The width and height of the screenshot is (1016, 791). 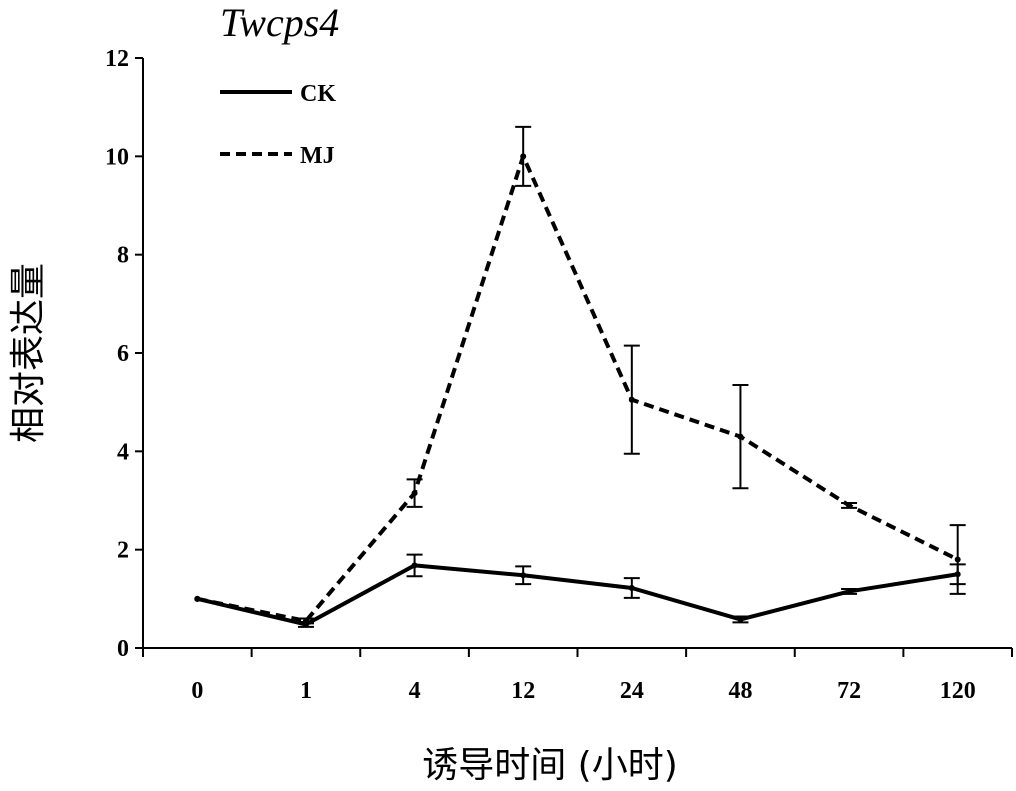 I want to click on x-axis-title: 诱导时间 (小时), so click(x=550, y=765).